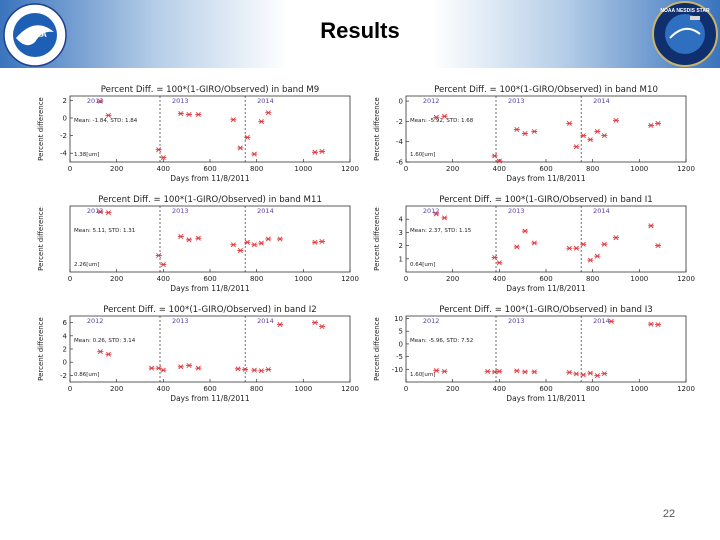 This screenshot has width=720, height=540. I want to click on wavelength-annotation: 0.64[um], so click(422, 265).